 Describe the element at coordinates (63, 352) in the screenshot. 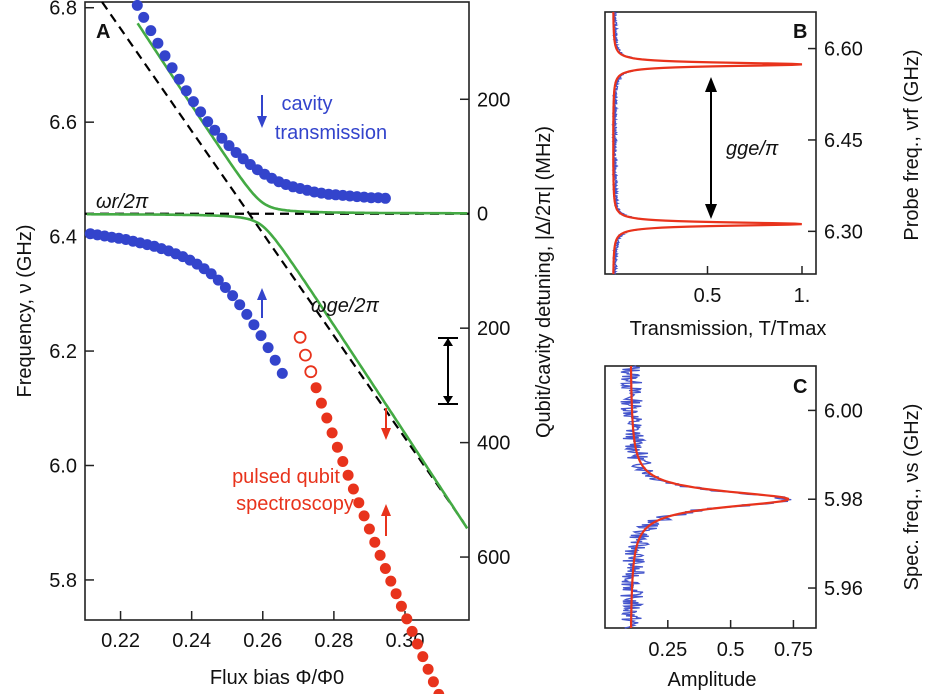

I see `y-tick-label: 6.2` at that location.